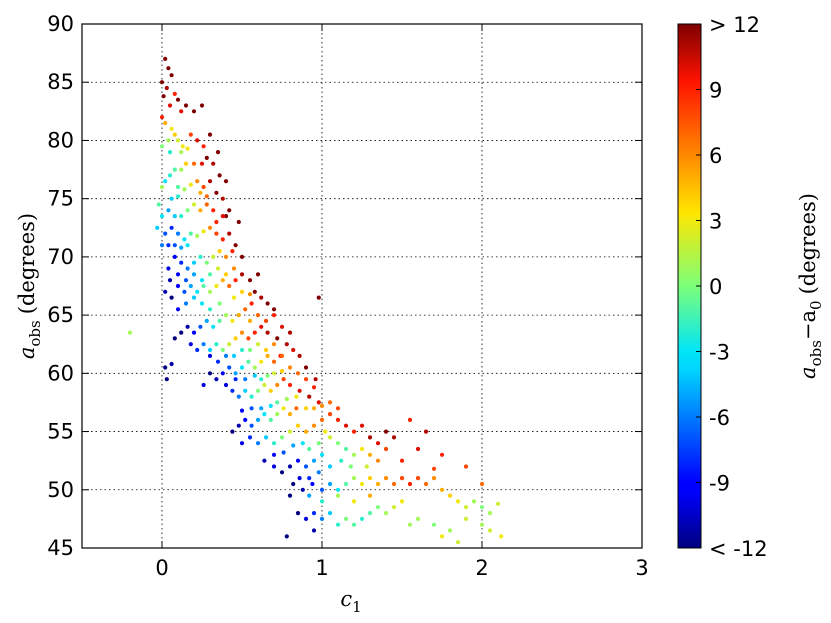  I want to click on y-tick-label: 50, so click(60, 490).